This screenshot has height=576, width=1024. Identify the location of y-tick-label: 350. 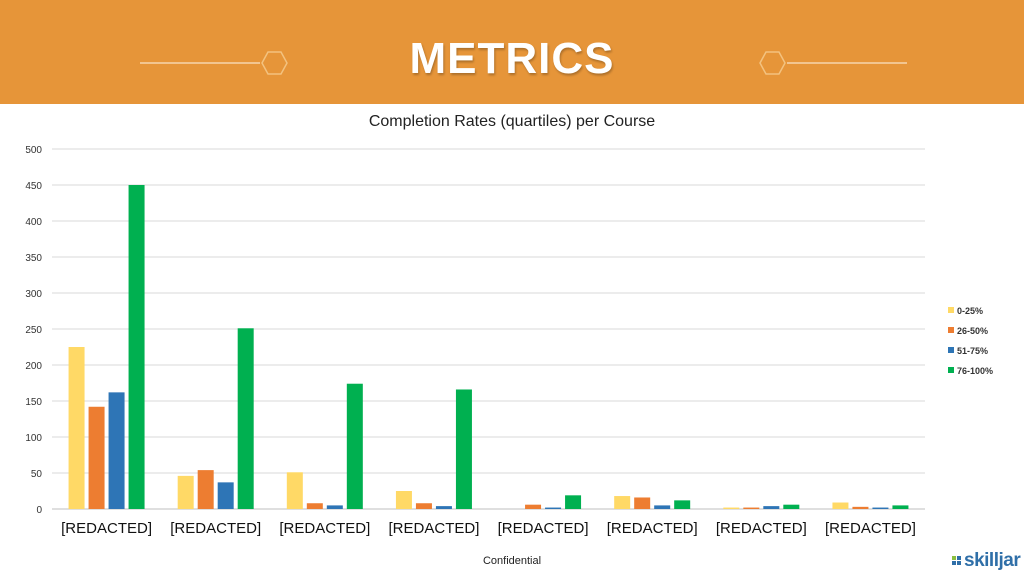
(33, 258).